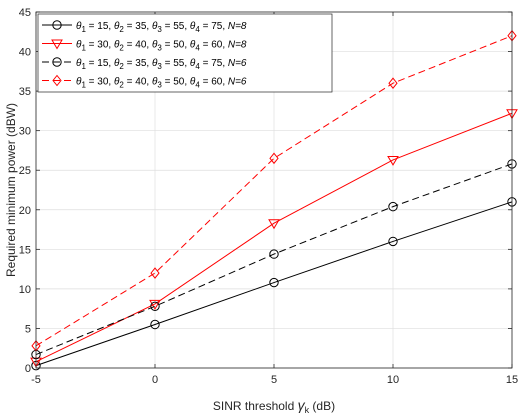  What do you see at coordinates (161, 27) in the screenshot?
I see `legend-label: θ1 = 15, θ2 = 35, θ3 = 55, θ4 = 75, N=8` at bounding box center [161, 27].